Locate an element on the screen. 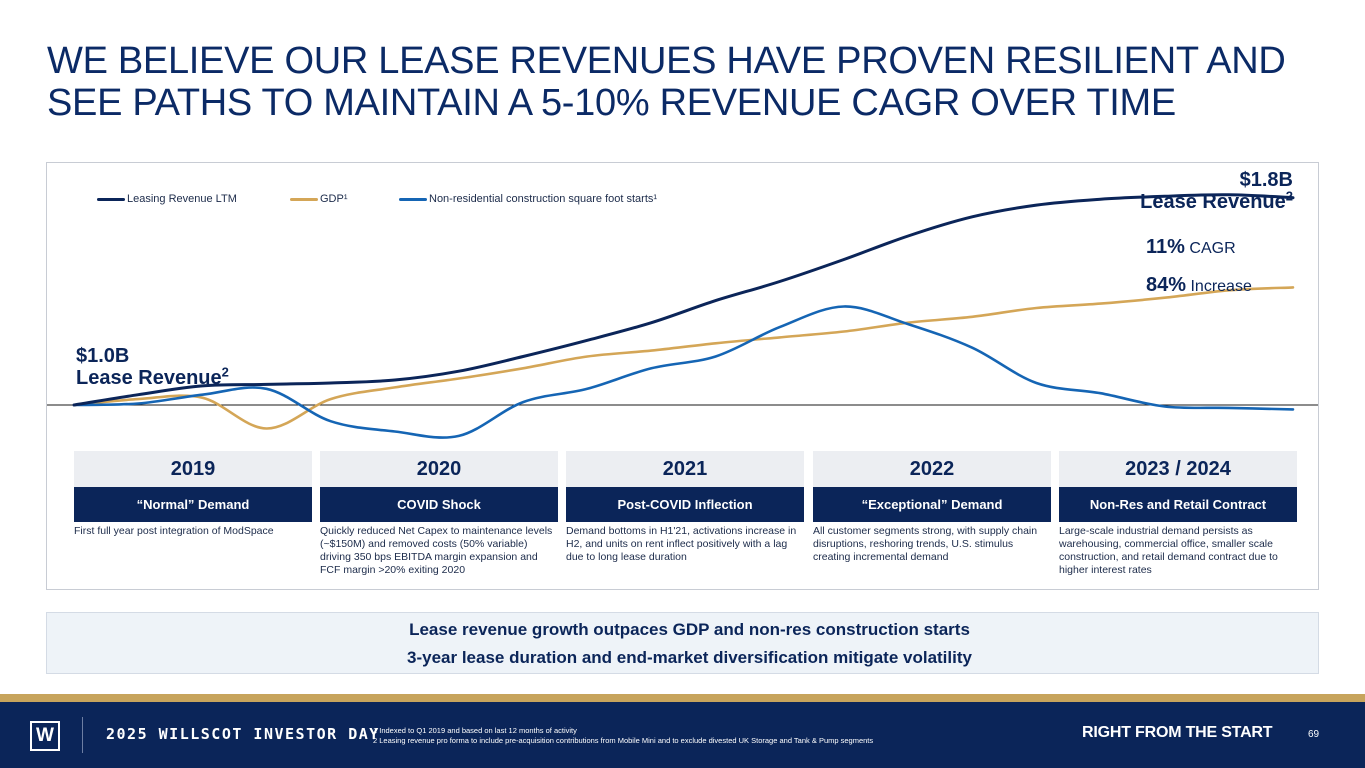 This screenshot has width=1365, height=768. legend-item-leasing-revenue: Leasing Revenue LTM is located at coordinates (167, 199).